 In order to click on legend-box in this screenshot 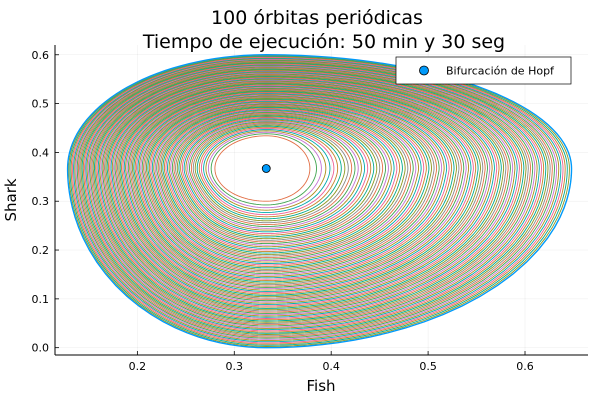, I will do `click(483, 70)`.